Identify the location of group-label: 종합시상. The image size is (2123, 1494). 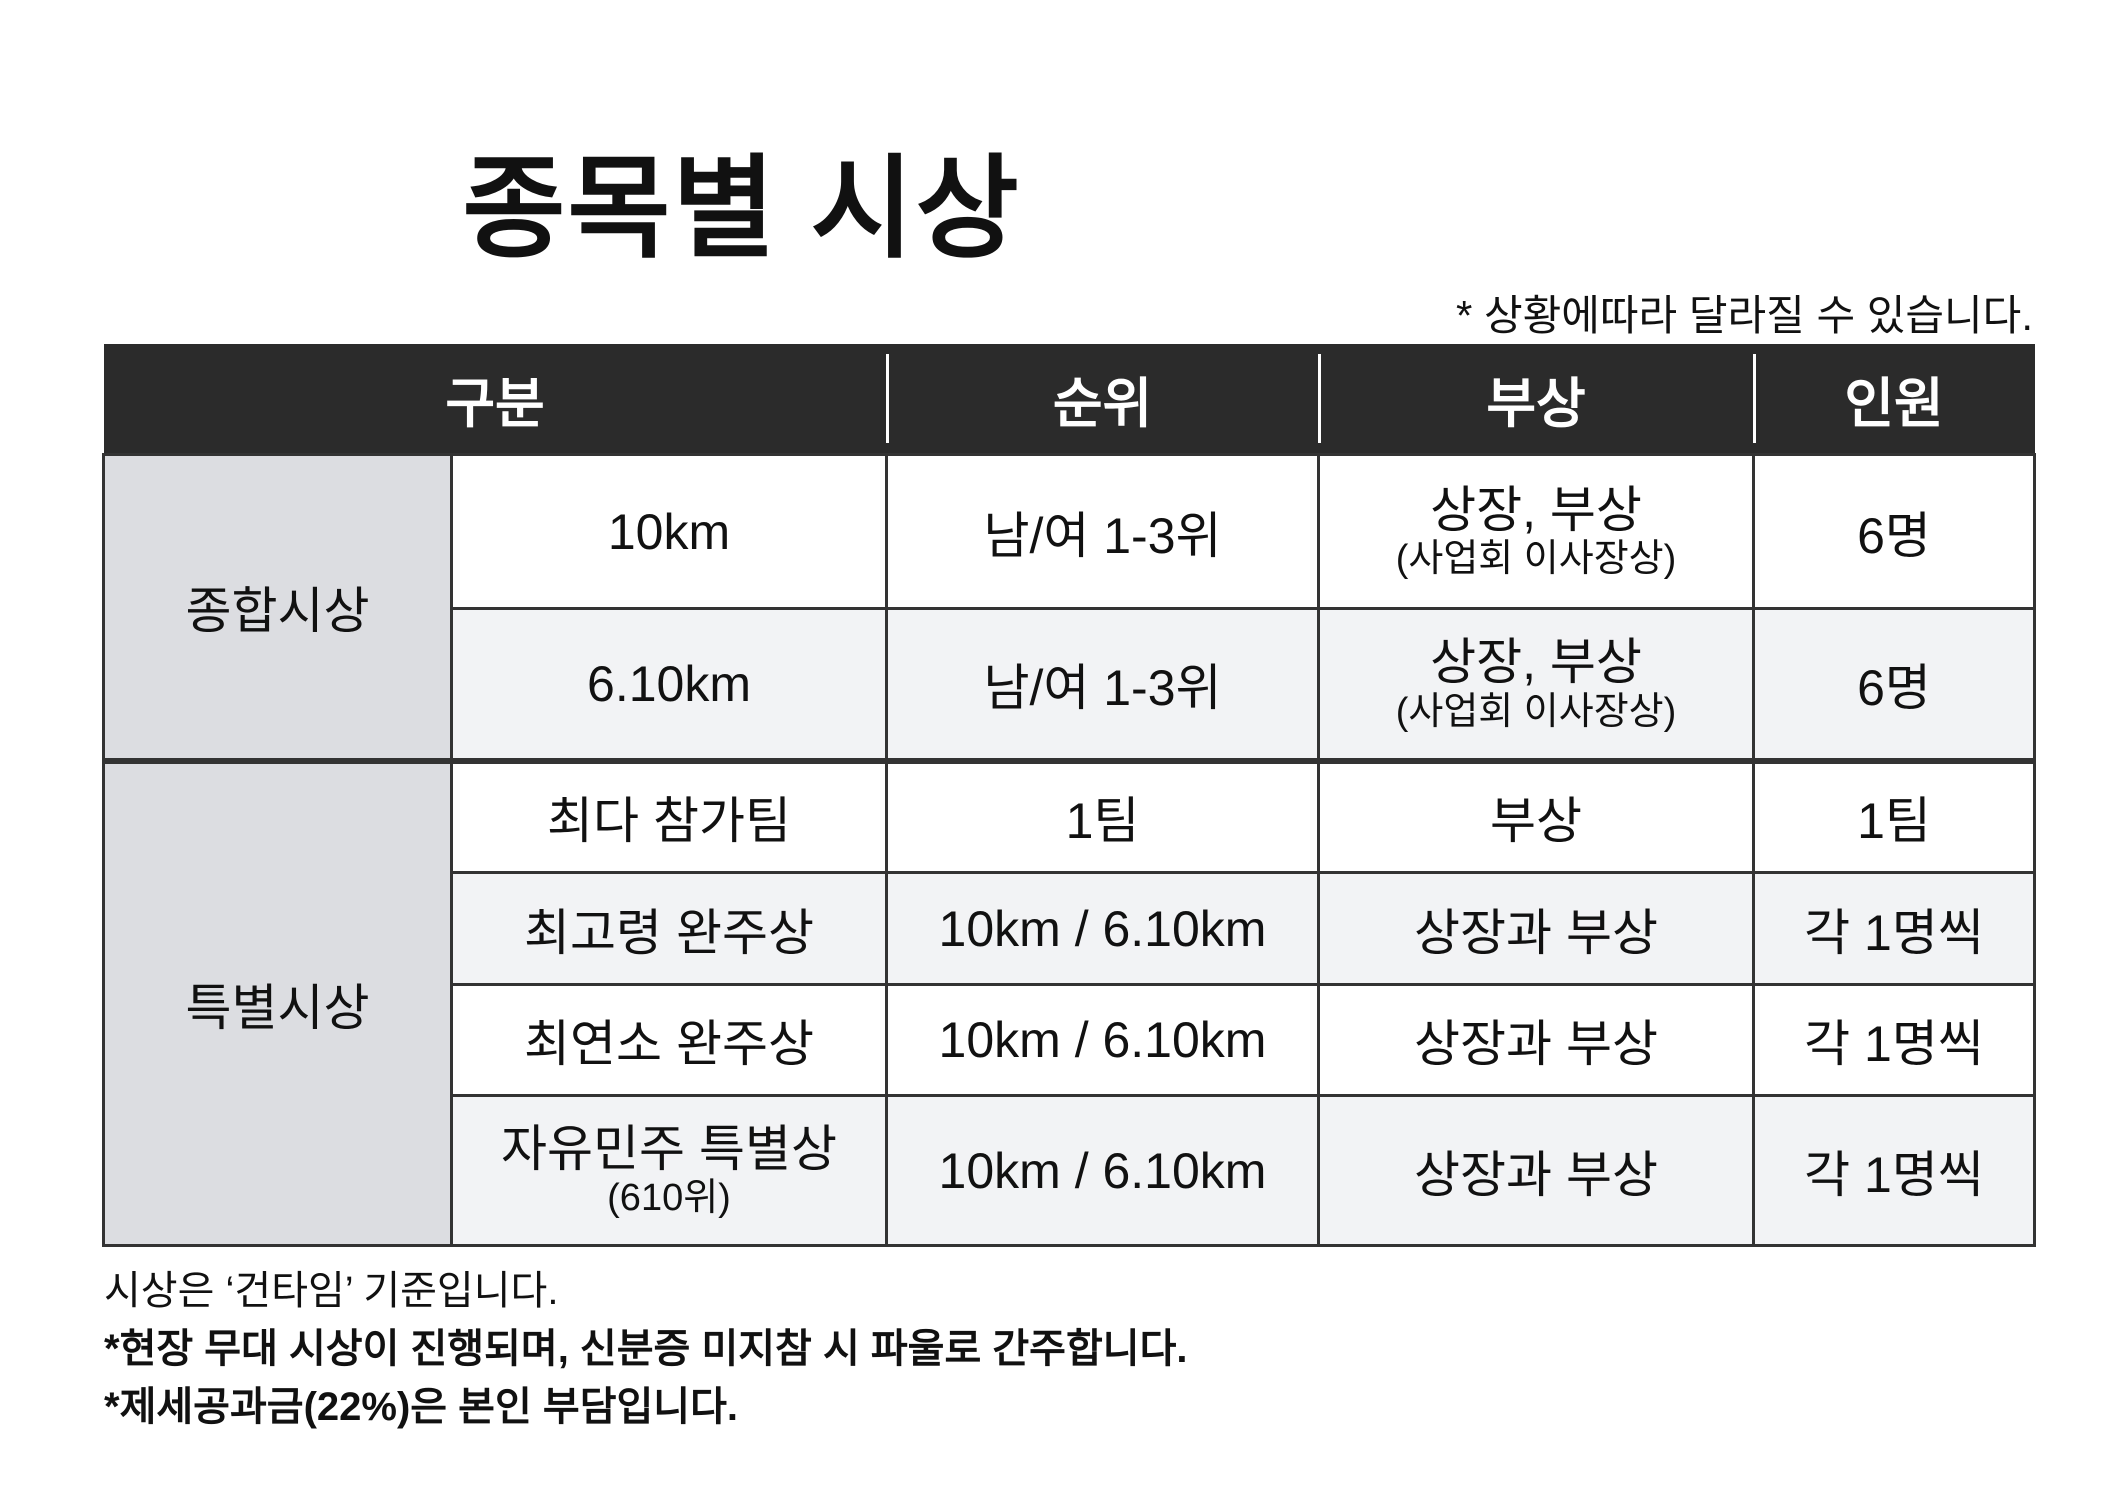
(277, 607).